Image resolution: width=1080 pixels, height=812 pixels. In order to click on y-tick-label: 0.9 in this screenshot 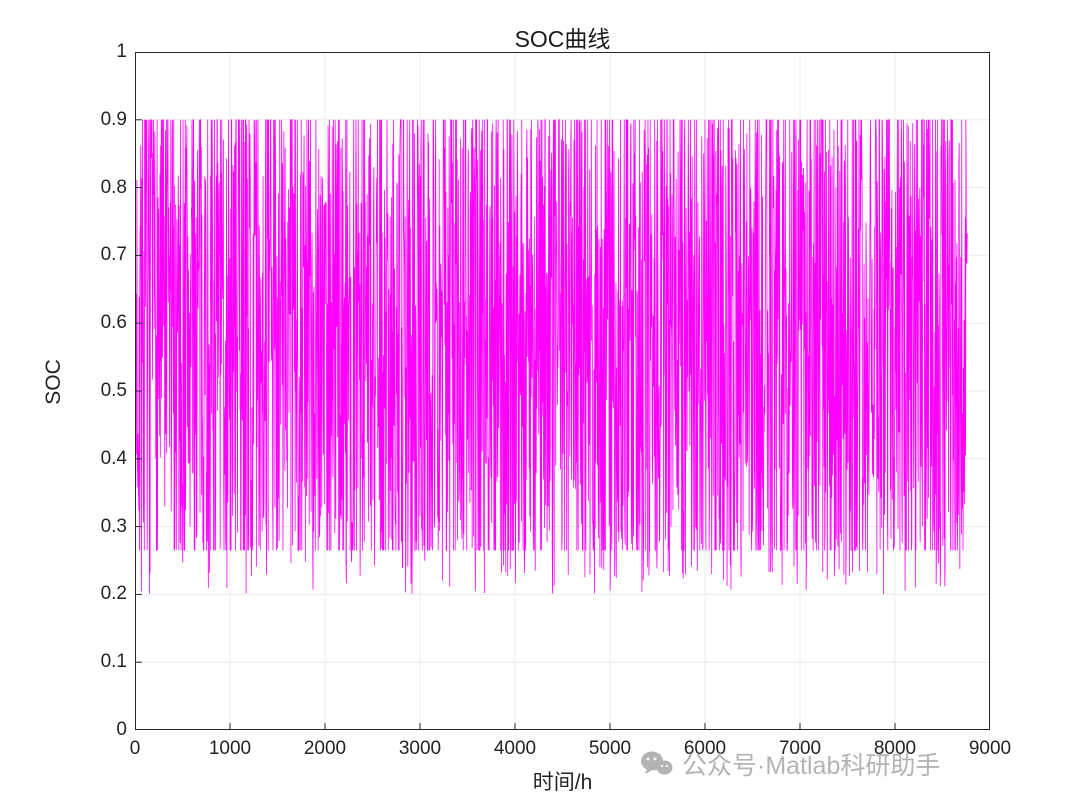, I will do `click(113, 119)`.